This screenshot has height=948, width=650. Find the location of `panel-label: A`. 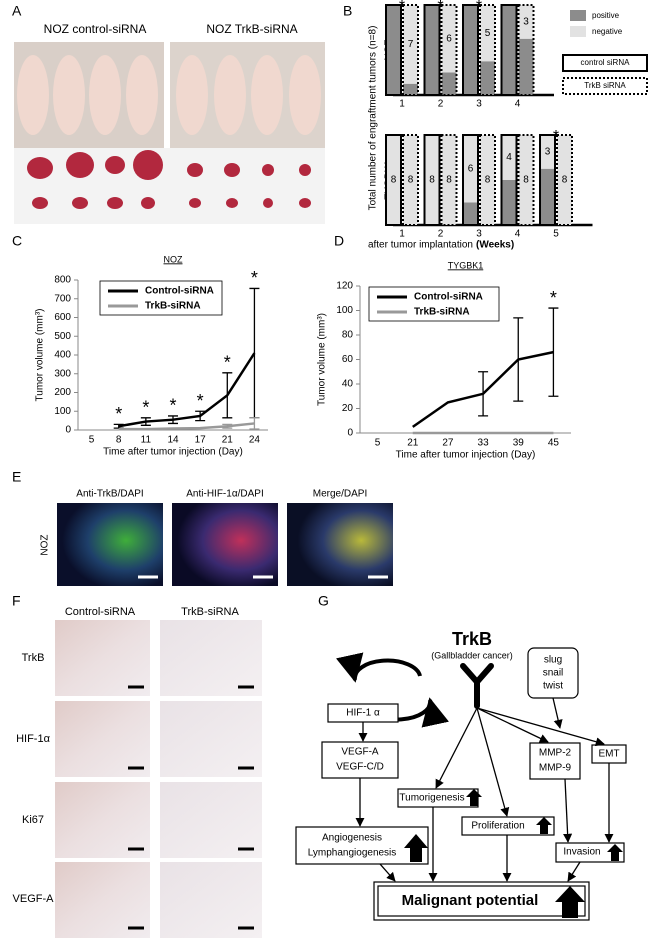

panel-label: A is located at coordinates (17, 11).